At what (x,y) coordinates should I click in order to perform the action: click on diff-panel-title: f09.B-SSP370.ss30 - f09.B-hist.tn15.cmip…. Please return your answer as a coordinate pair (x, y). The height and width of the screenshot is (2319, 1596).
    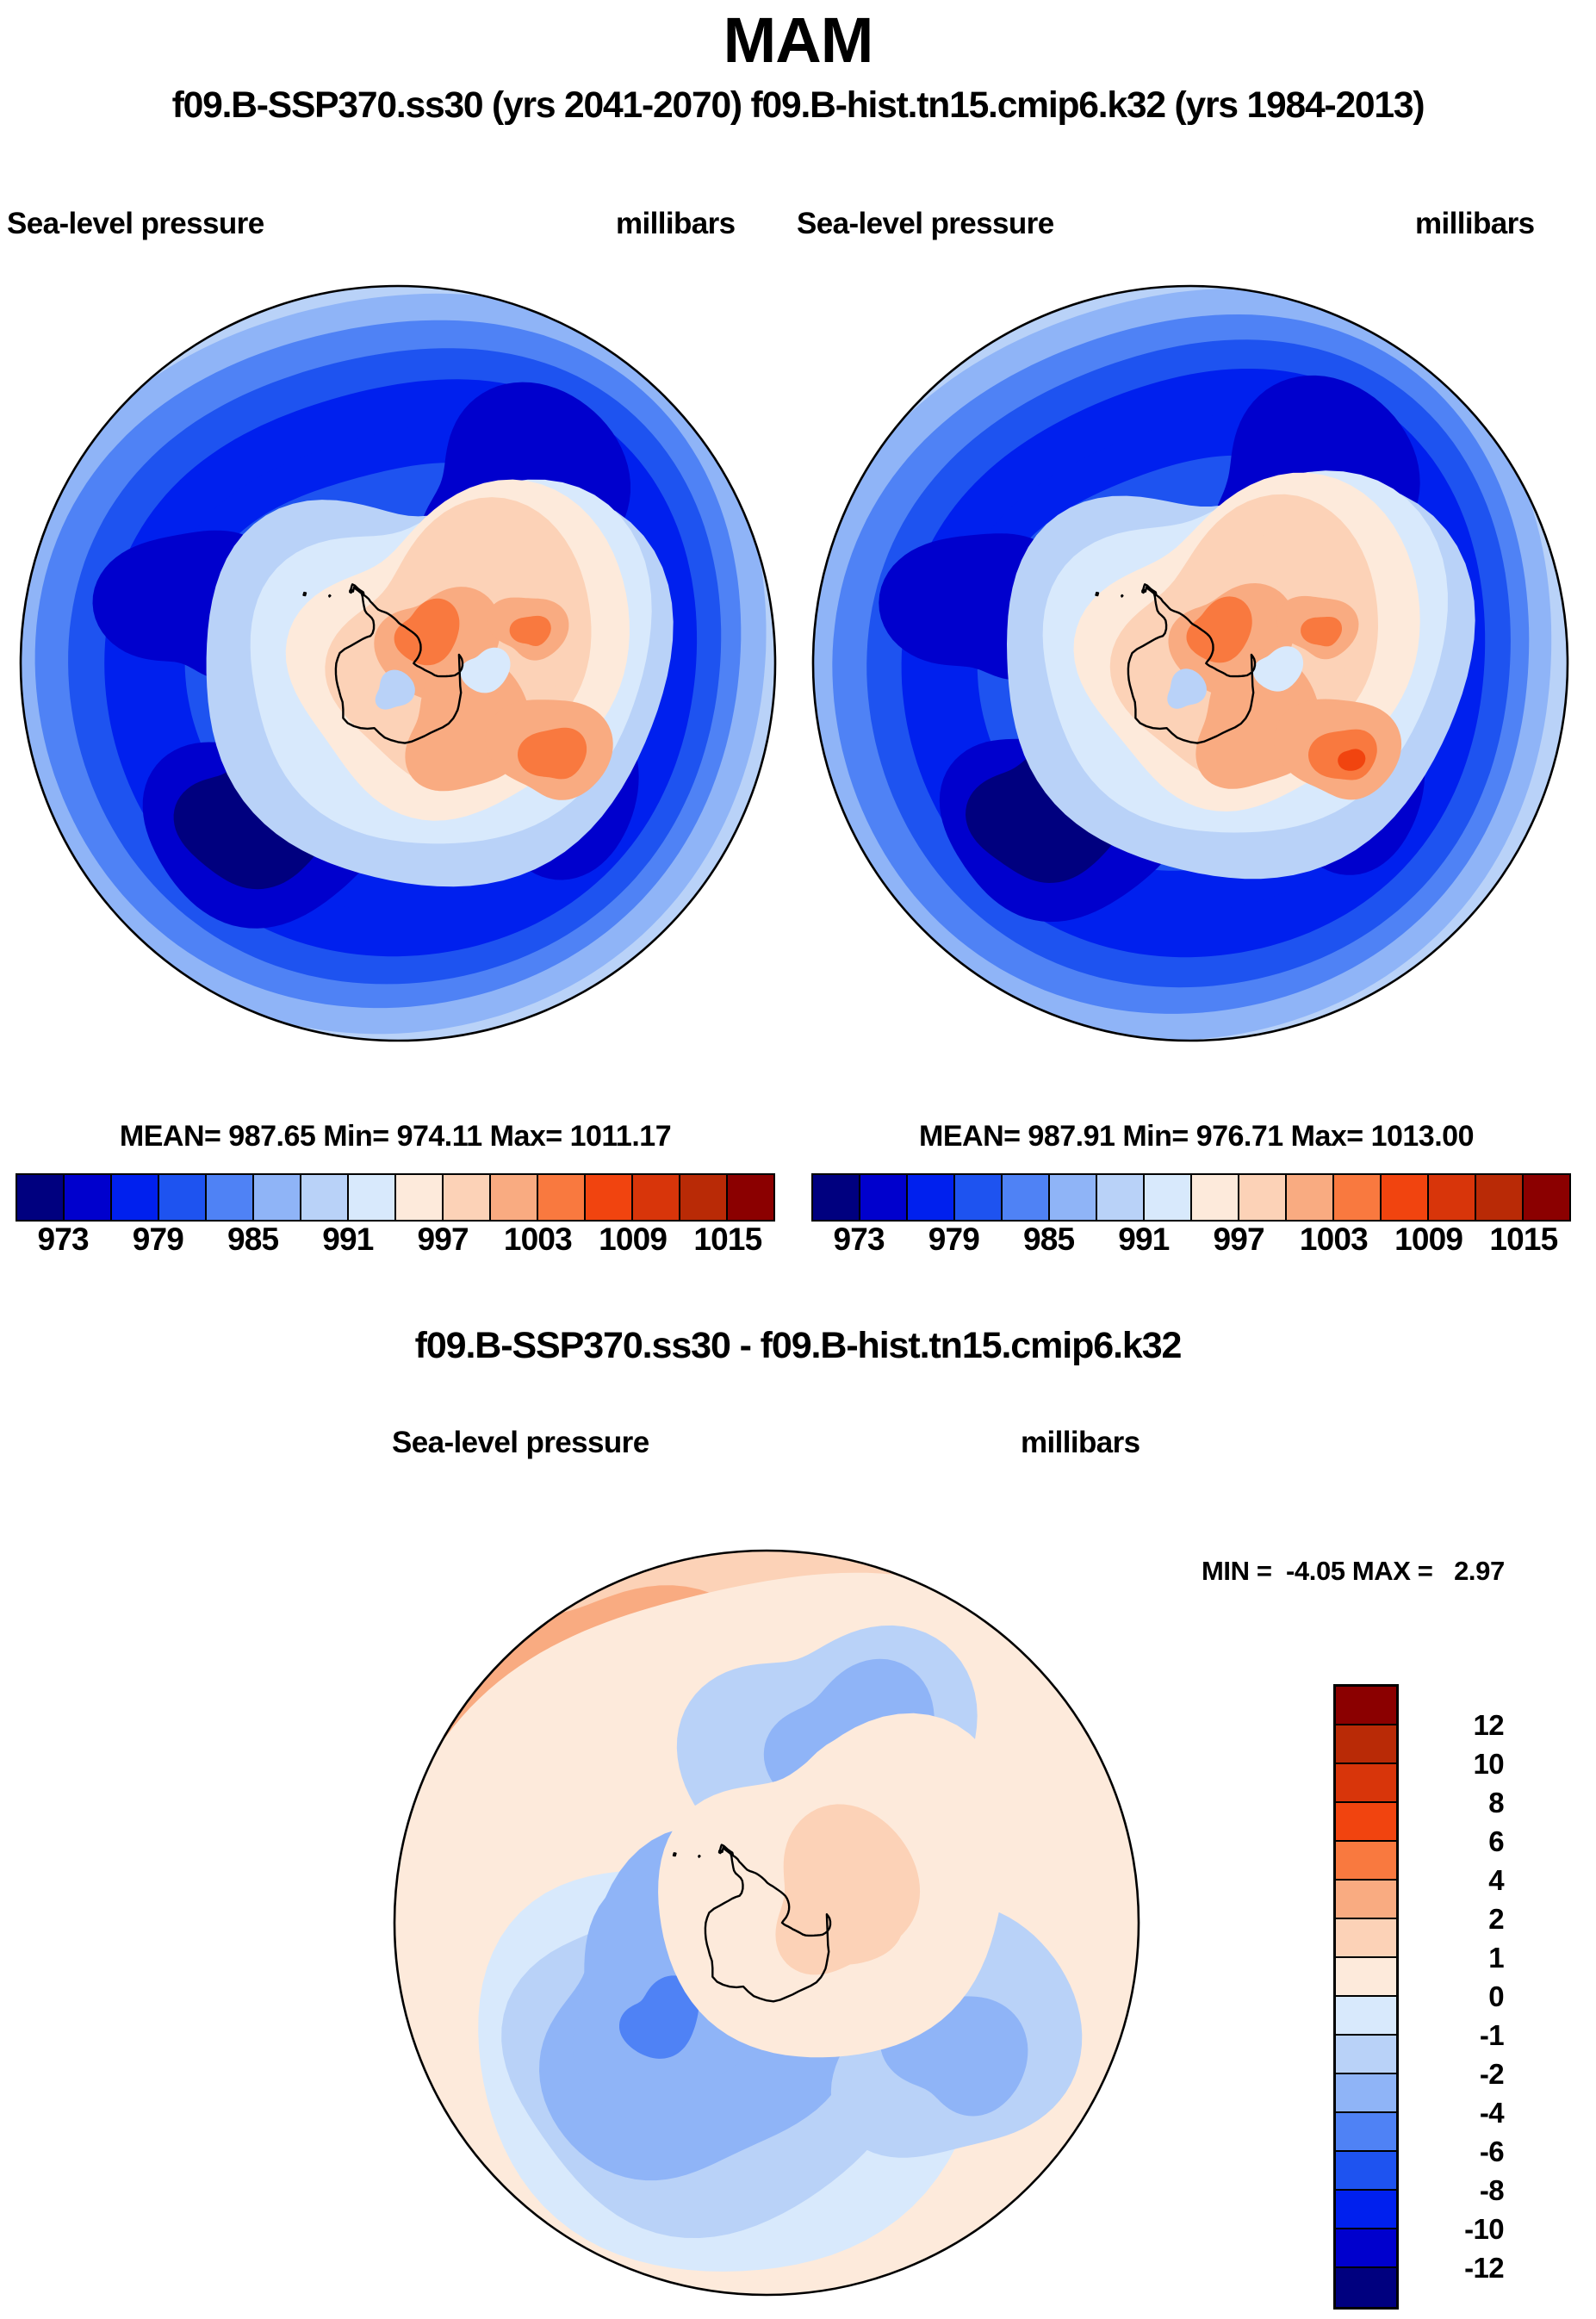
    Looking at the image, I should click on (798, 1345).